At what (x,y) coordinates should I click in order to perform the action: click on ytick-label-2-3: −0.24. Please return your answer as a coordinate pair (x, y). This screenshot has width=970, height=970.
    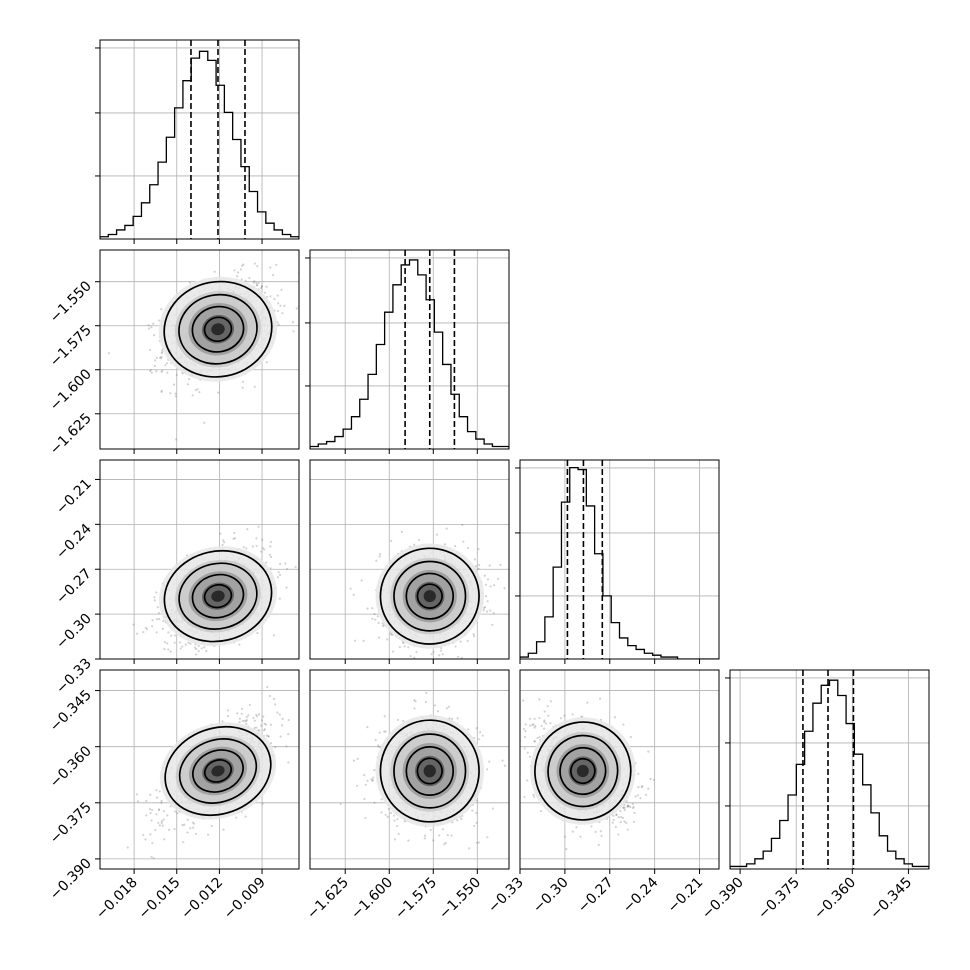
    Looking at the image, I should click on (74, 542).